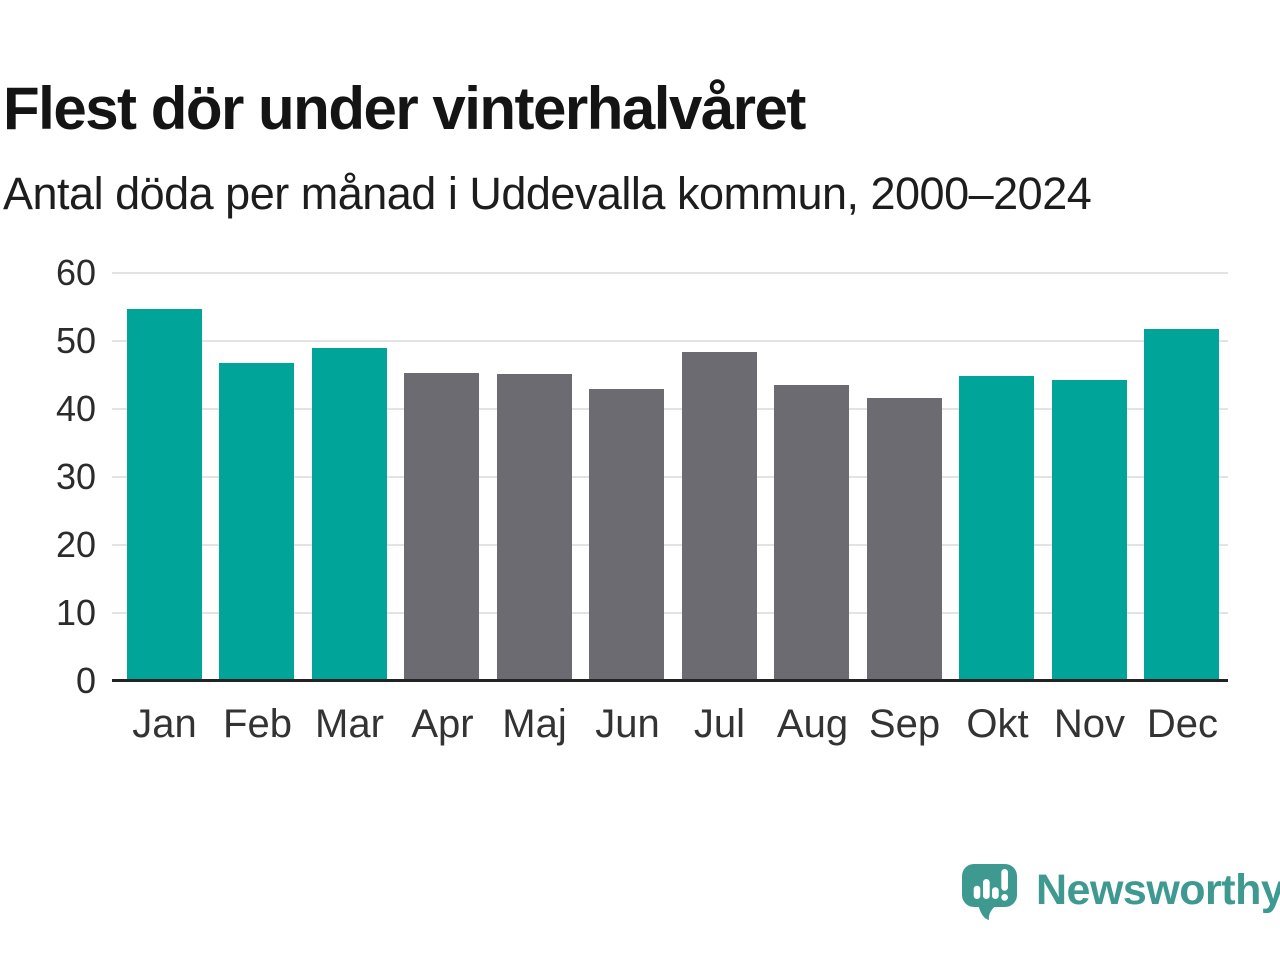 This screenshot has width=1280, height=960. What do you see at coordinates (1182, 724) in the screenshot?
I see `x-tick-label-dec: Dec` at bounding box center [1182, 724].